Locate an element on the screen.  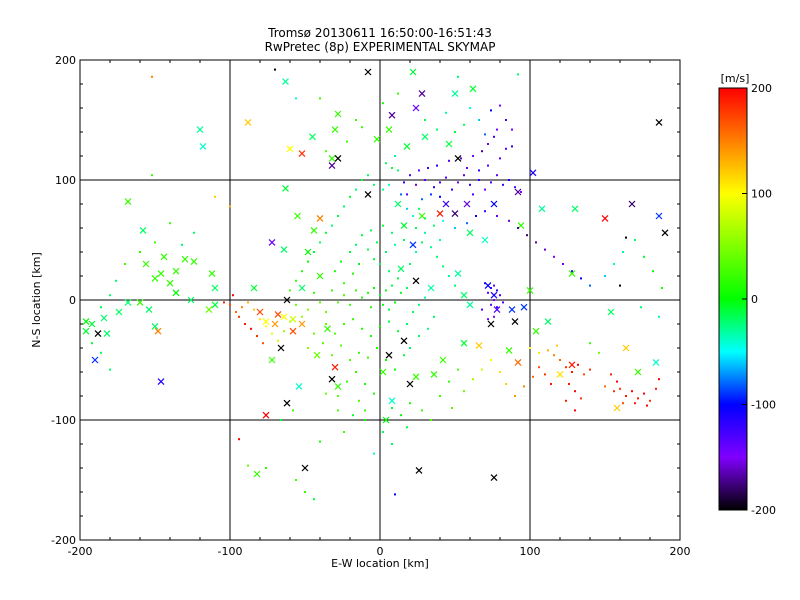
y-tick-label: -100 is located at coordinates (63, 420).